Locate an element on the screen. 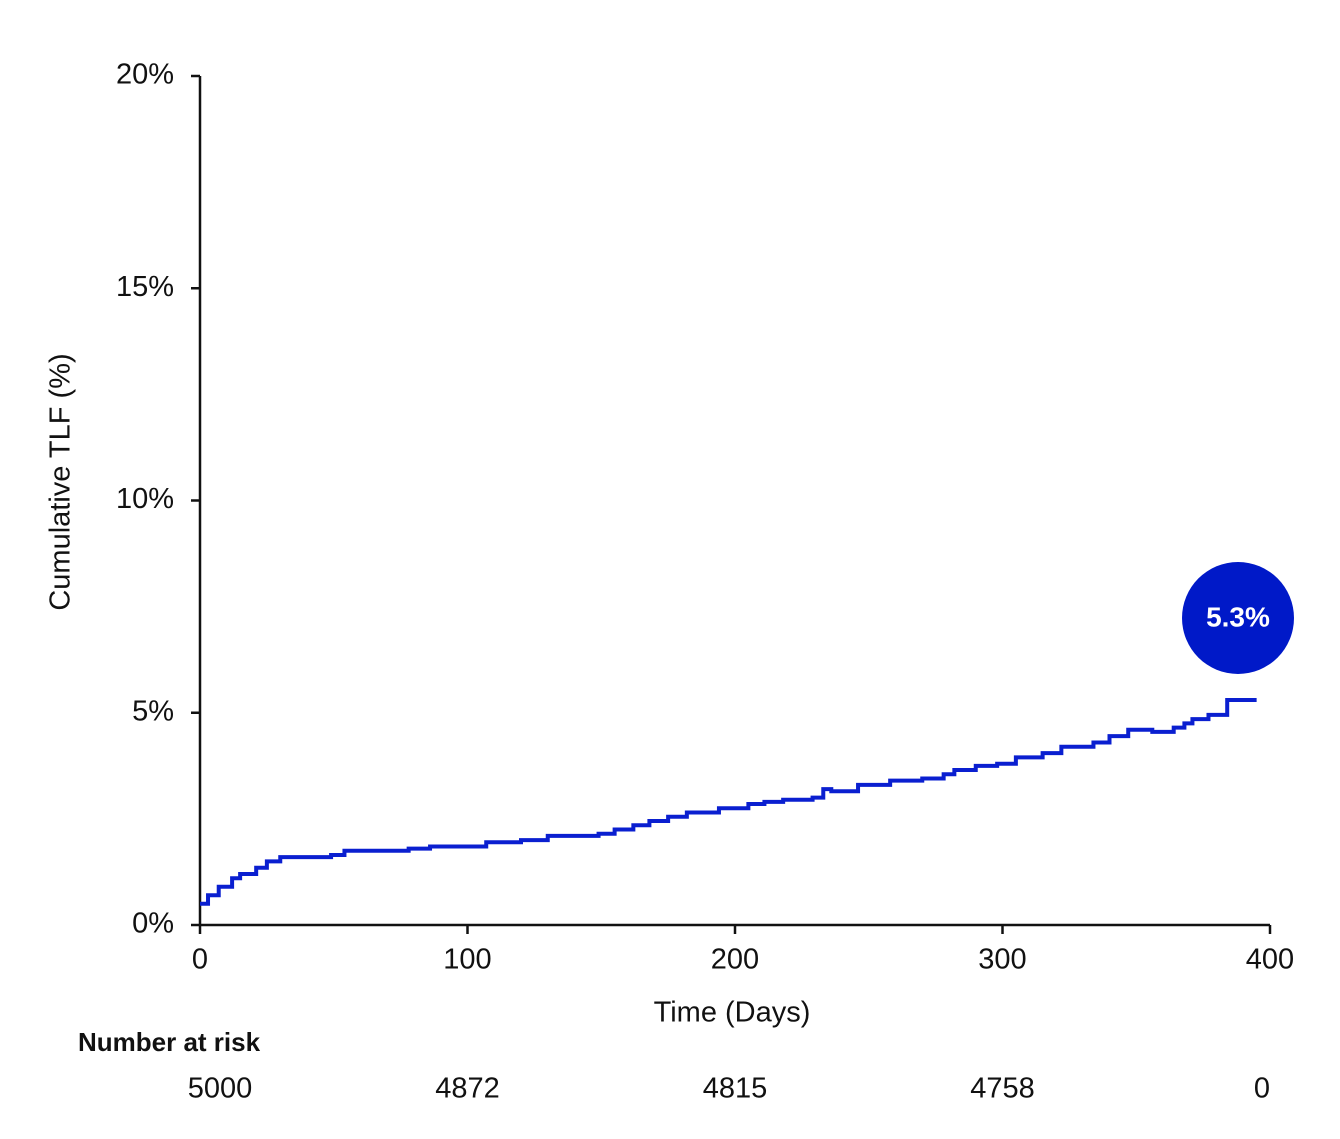  x-axis-title: Time (Days) is located at coordinates (732, 1013).